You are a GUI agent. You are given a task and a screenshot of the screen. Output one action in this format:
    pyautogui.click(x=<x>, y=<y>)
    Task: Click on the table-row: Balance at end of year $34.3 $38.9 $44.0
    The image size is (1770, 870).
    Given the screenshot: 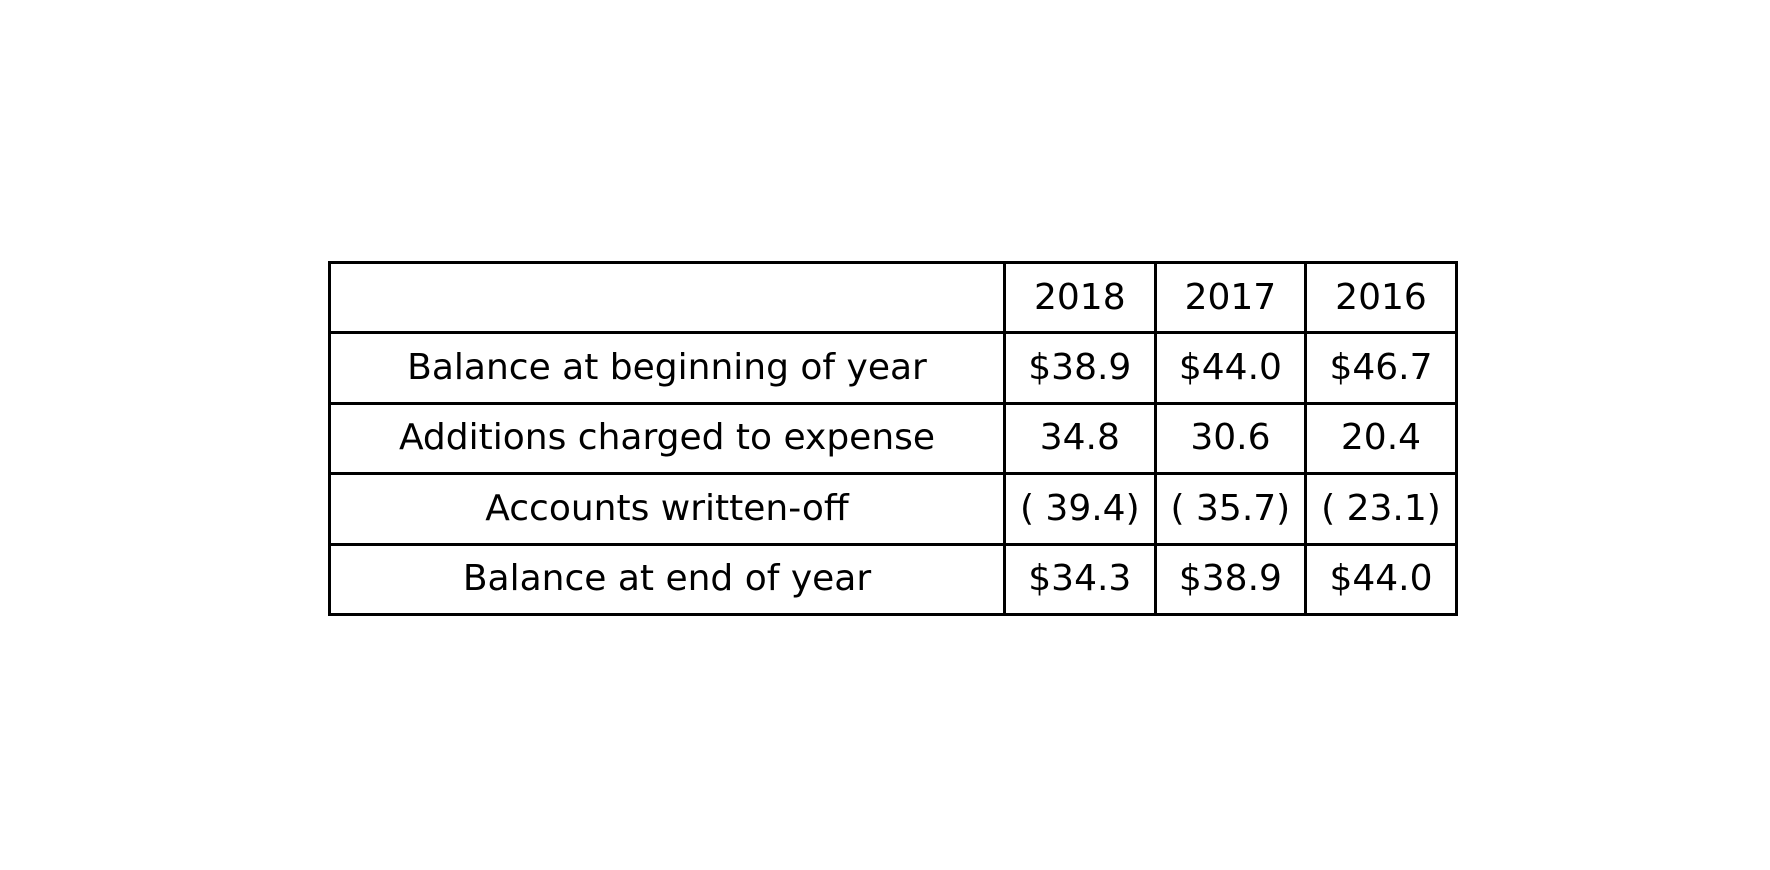 What is the action you would take?
    pyautogui.click(x=893, y=579)
    